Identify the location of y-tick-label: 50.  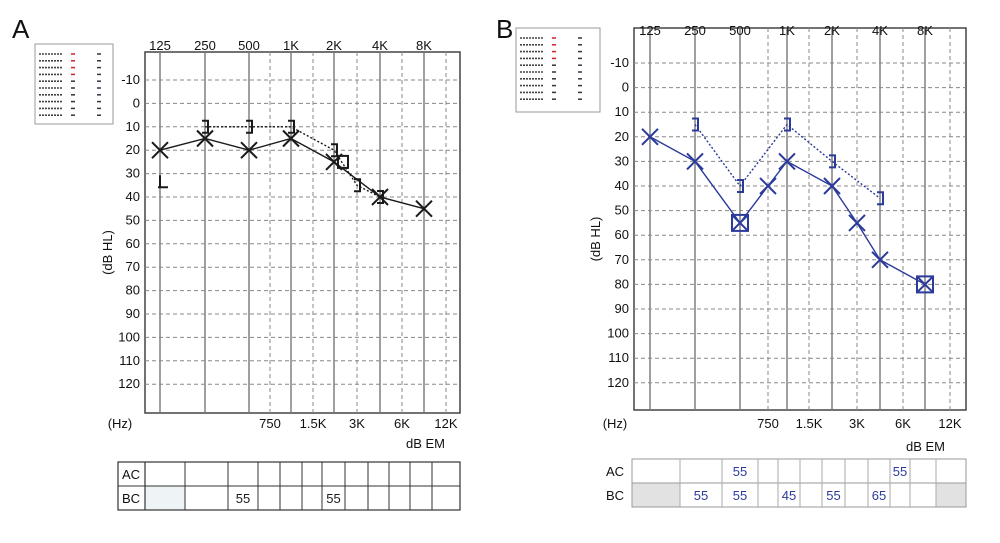
(622, 210).